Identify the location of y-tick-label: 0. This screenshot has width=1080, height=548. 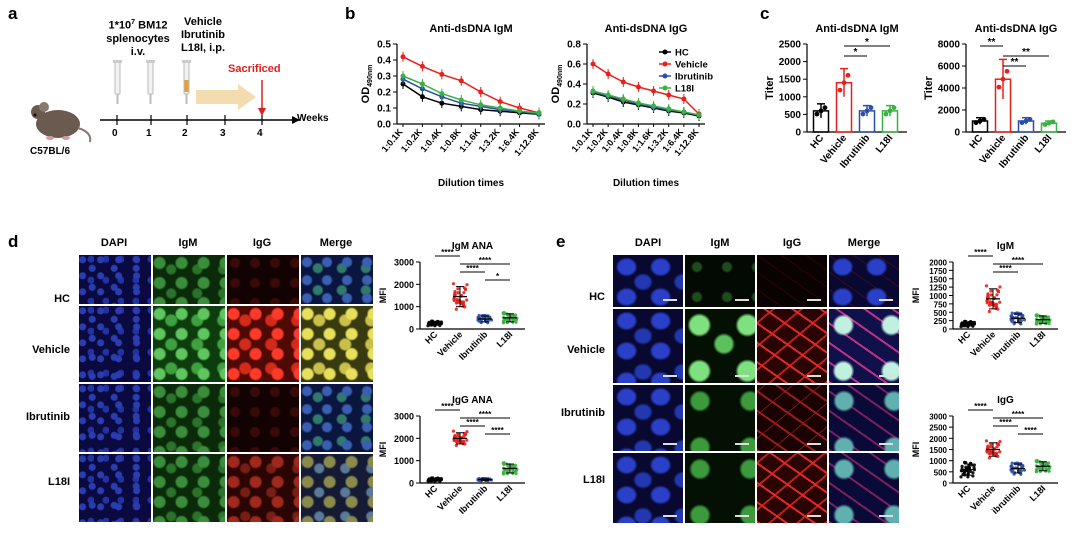
(411, 484).